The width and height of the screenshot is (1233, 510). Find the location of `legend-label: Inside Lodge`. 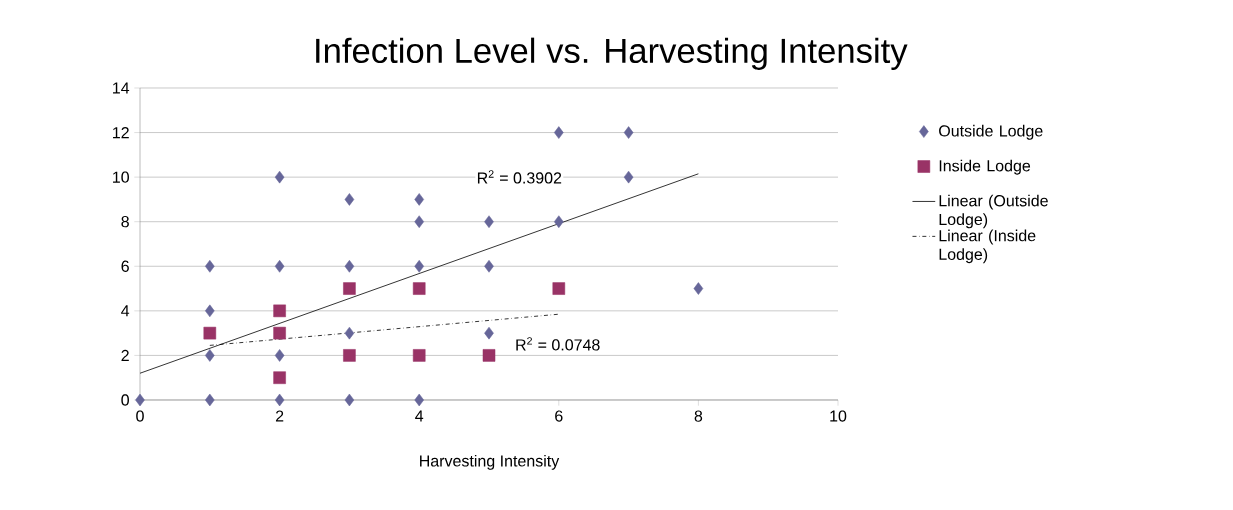

legend-label: Inside Lodge is located at coordinates (985, 167).